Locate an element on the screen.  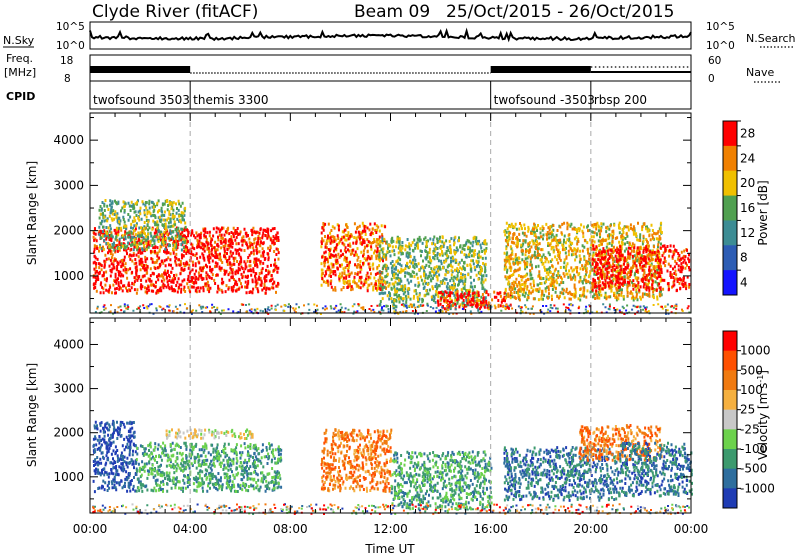
power-cb-label-3: 16 is located at coordinates (747, 208).